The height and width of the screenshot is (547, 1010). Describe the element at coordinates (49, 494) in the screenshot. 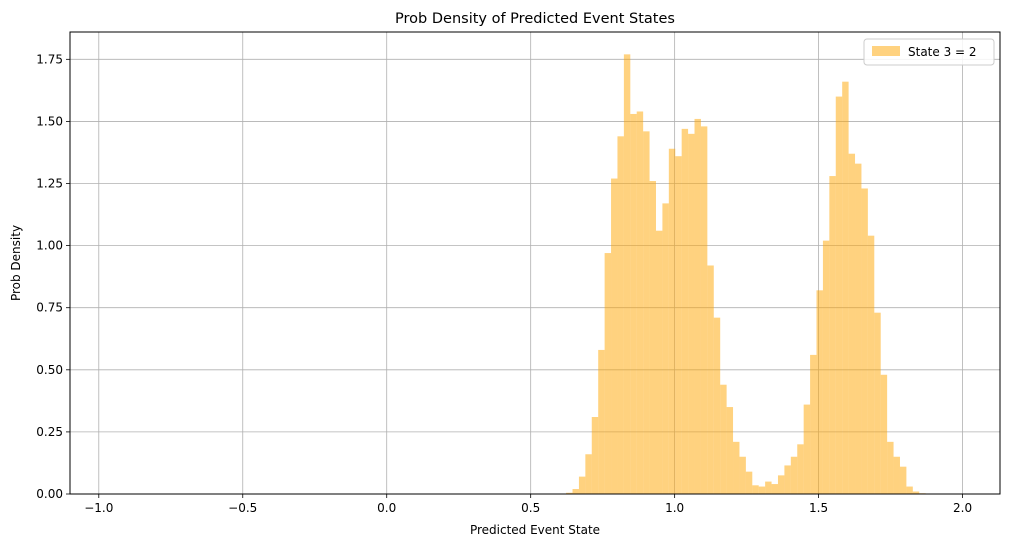

I see `y-tick-label: 0.00` at that location.